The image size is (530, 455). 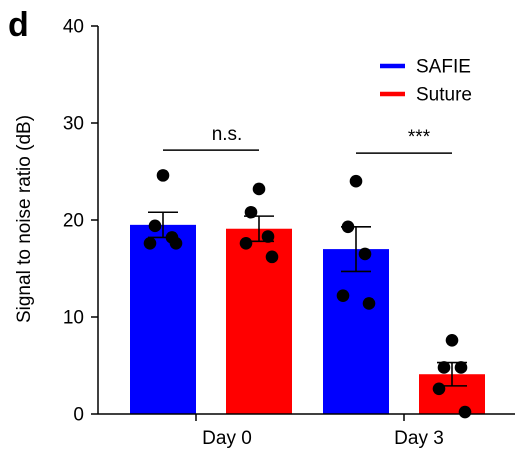 I want to click on y-axis-label: Signal to noise ratio (dB), so click(x=24, y=219).